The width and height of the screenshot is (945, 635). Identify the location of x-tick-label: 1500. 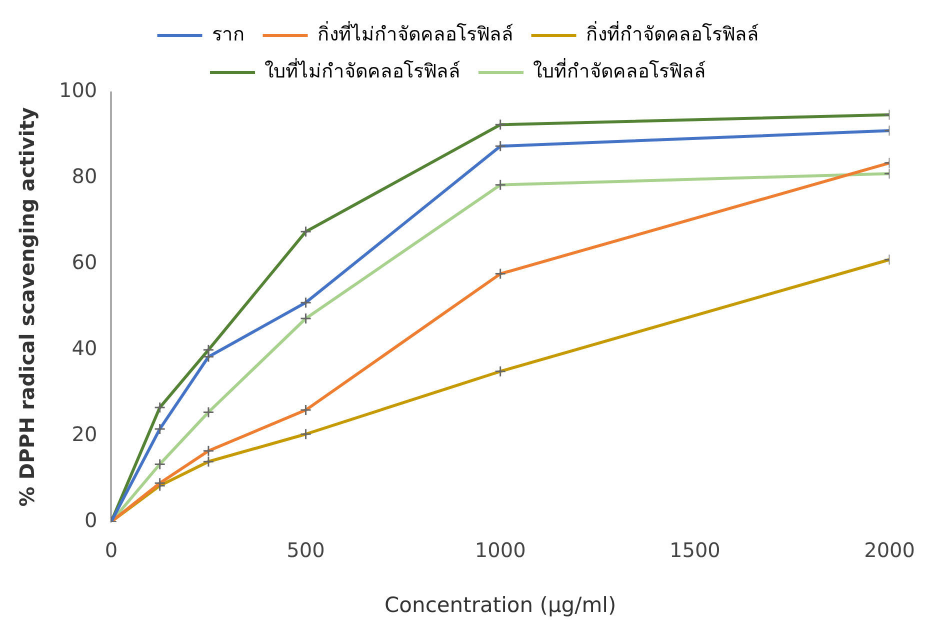
(695, 550).